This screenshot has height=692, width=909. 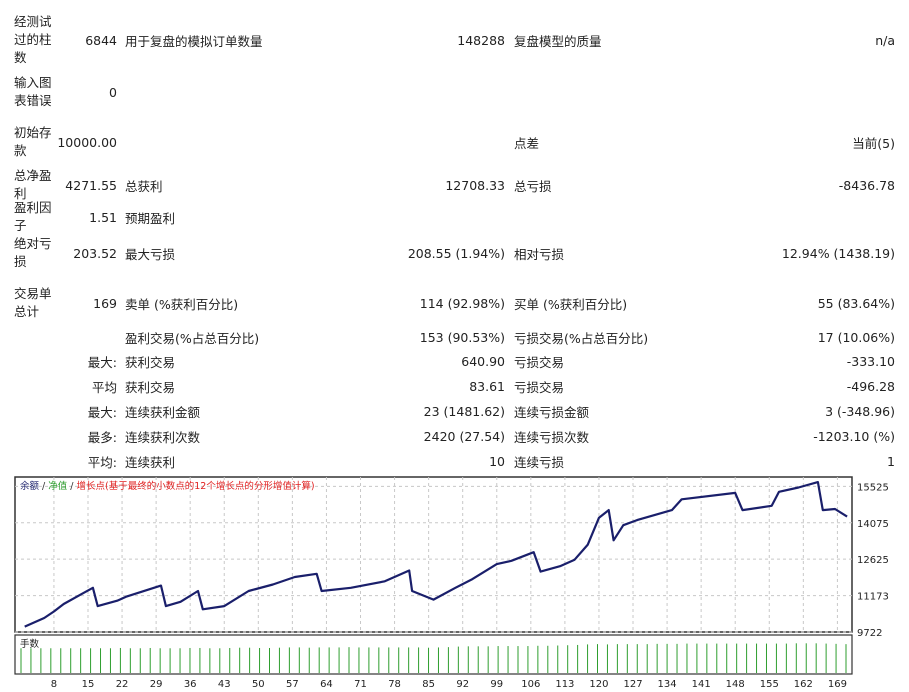 I want to click on x-tick-label: 85, so click(x=428, y=684).